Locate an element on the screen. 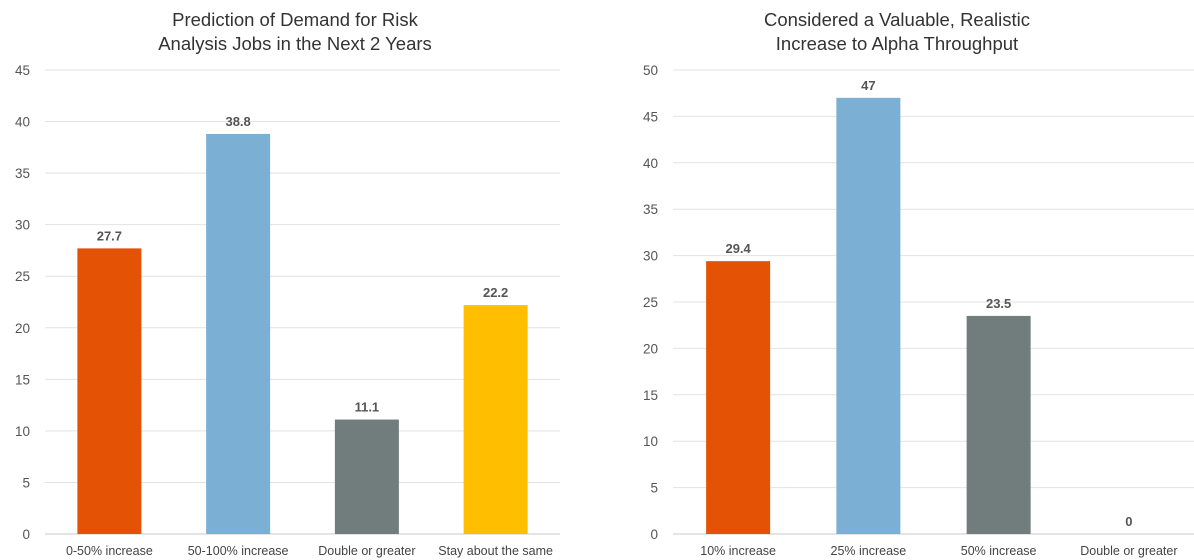 Image resolution: width=1194 pixels, height=560 pixels. data-label: 29.4 is located at coordinates (738, 248).